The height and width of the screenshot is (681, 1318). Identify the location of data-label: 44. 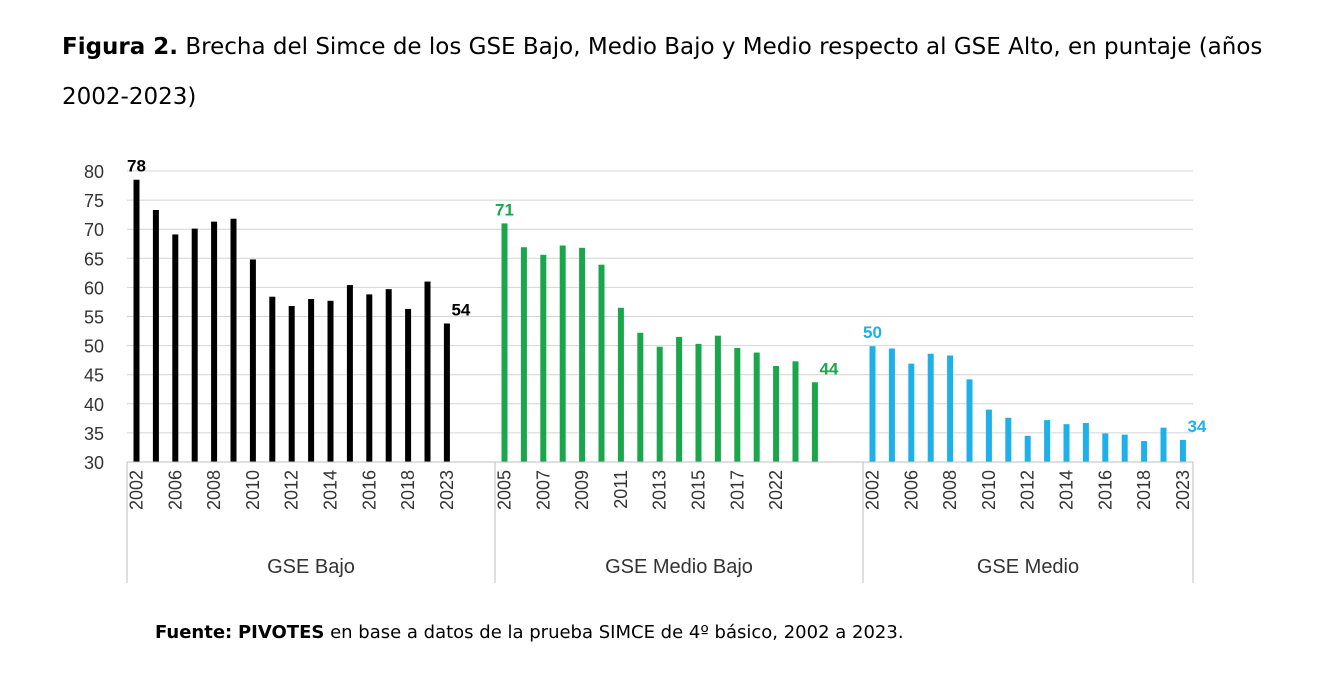
(828, 368).